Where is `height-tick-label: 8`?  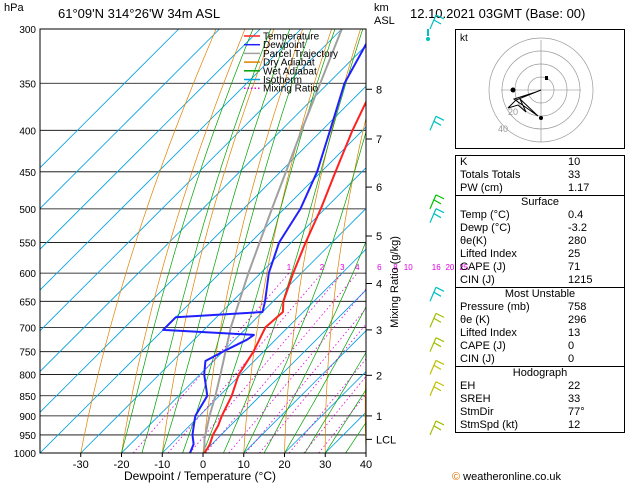 height-tick-label: 8 is located at coordinates (379, 90).